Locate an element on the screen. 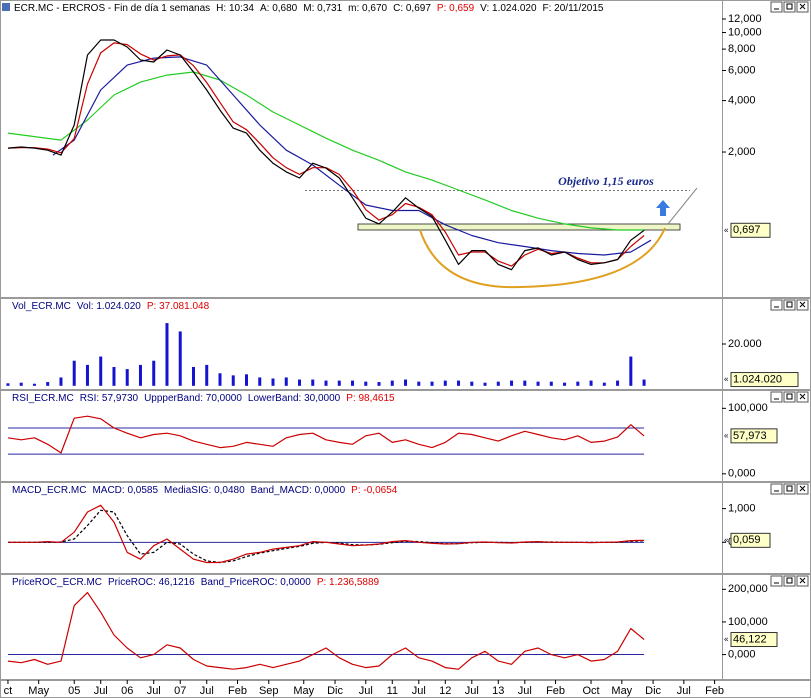  y-tick-label: 6,000 is located at coordinates (742, 70).